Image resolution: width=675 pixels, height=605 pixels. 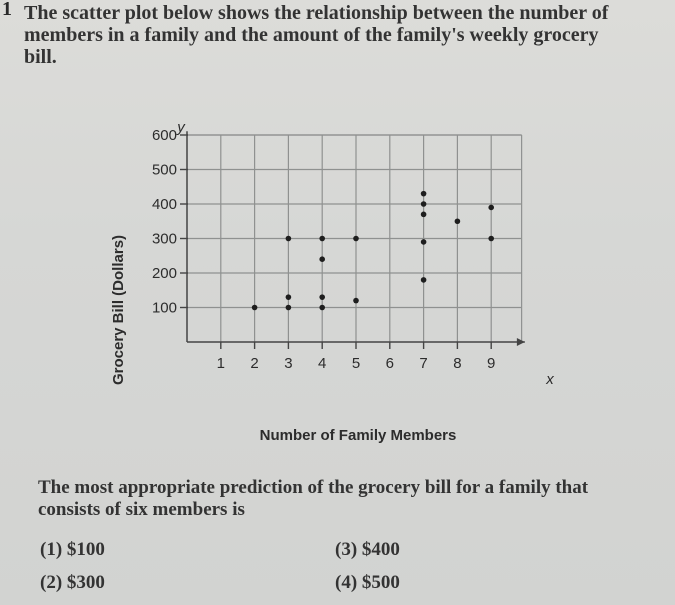 I want to click on choice-2: (2) $300, so click(x=72, y=582).